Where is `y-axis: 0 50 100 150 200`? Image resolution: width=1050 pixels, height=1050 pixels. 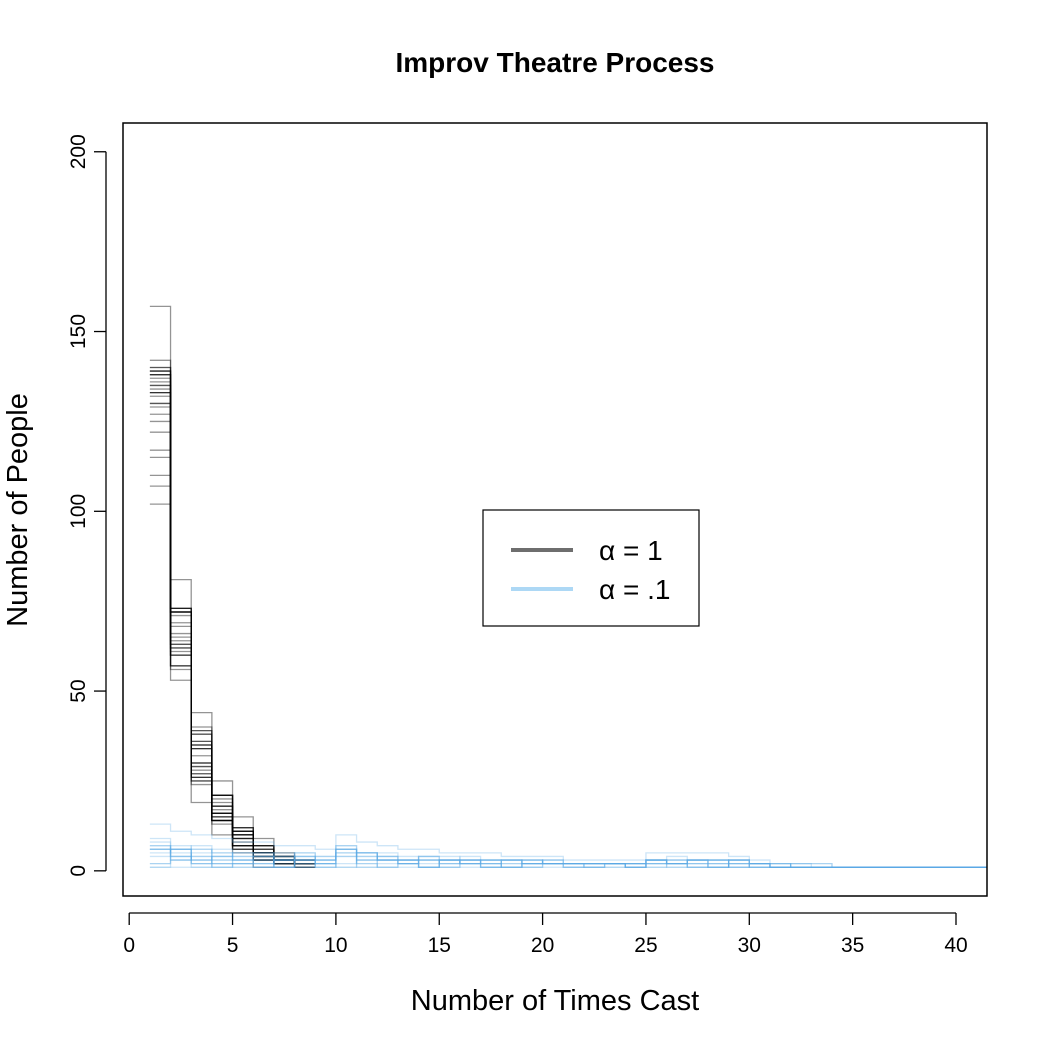
y-axis: 0 50 100 150 200 is located at coordinates (87, 505).